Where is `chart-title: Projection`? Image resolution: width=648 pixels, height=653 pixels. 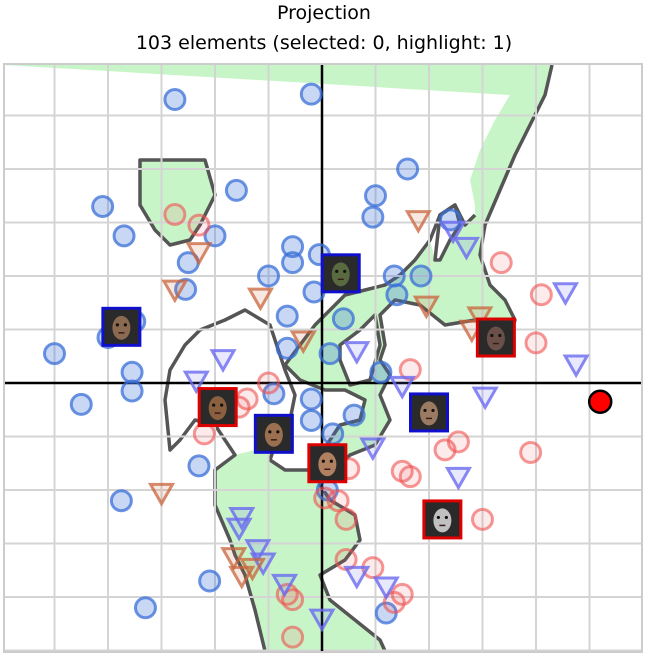 chart-title: Projection is located at coordinates (324, 13).